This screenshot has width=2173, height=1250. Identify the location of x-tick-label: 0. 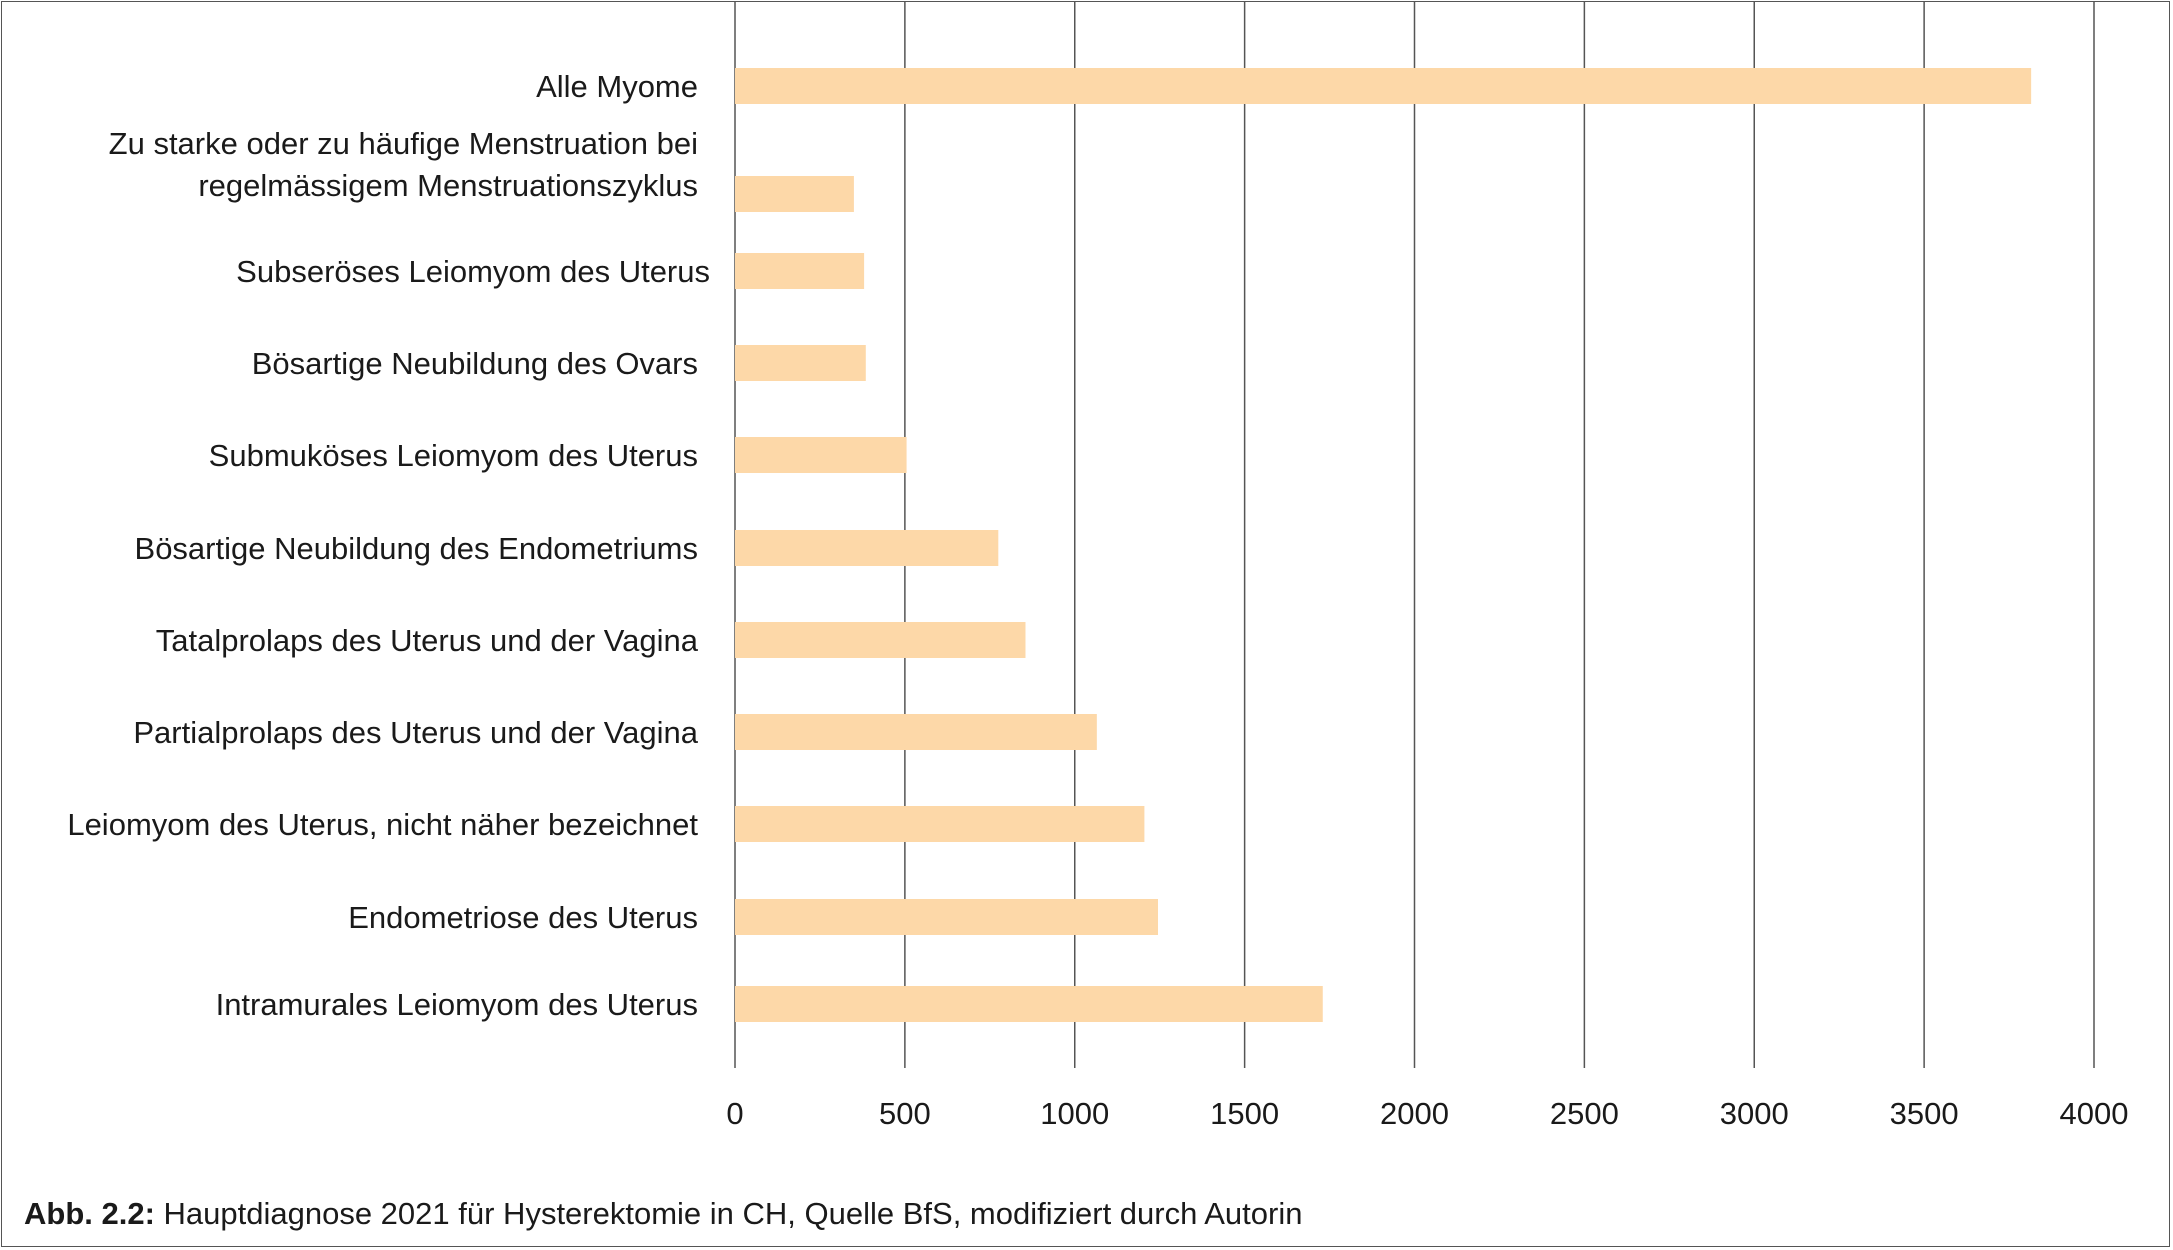
(734, 1113).